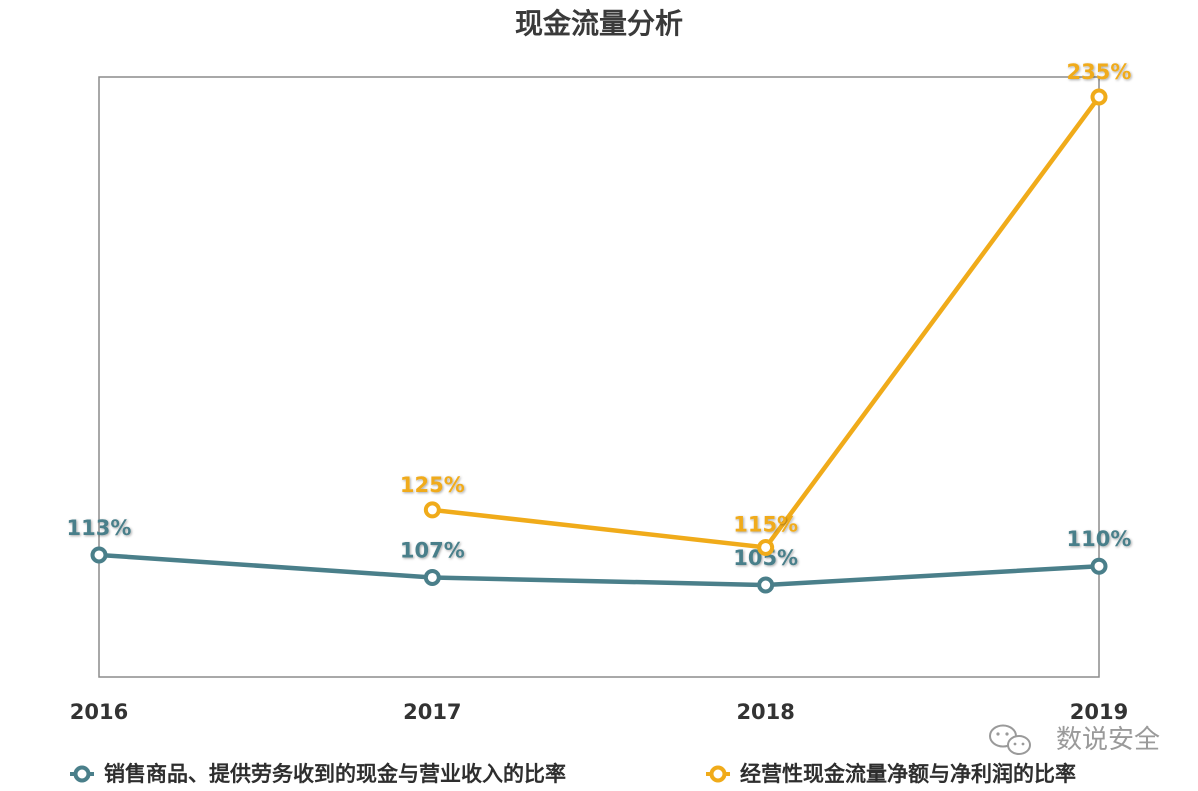  Describe the element at coordinates (335, 774) in the screenshot. I see `legend-label: 销售商品、提供劳务收到的现金与营业收入的比率` at that location.